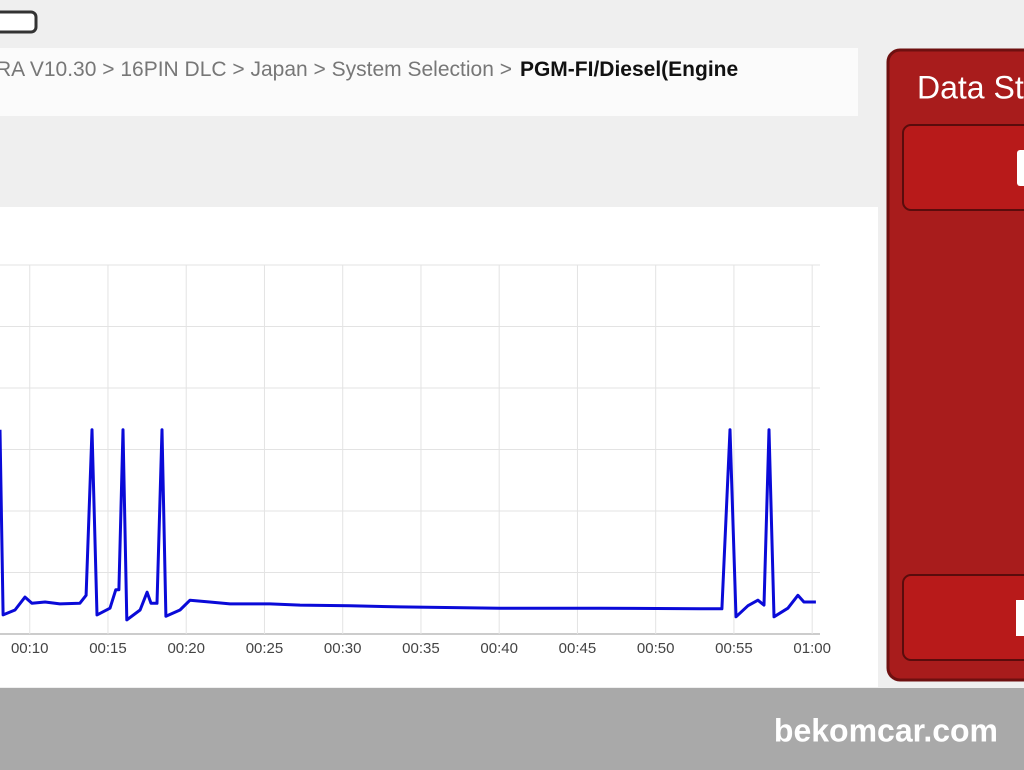 The image size is (1024, 770). What do you see at coordinates (512, 729) in the screenshot?
I see `footer-band` at bounding box center [512, 729].